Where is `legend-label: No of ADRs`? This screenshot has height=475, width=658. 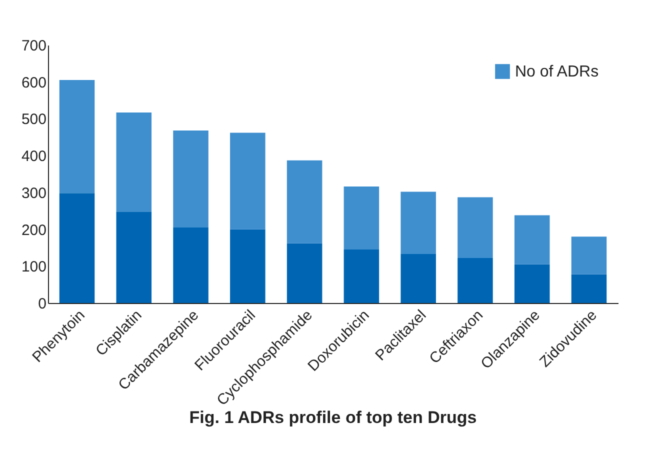
legend-label: No of ADRs is located at coordinates (557, 72).